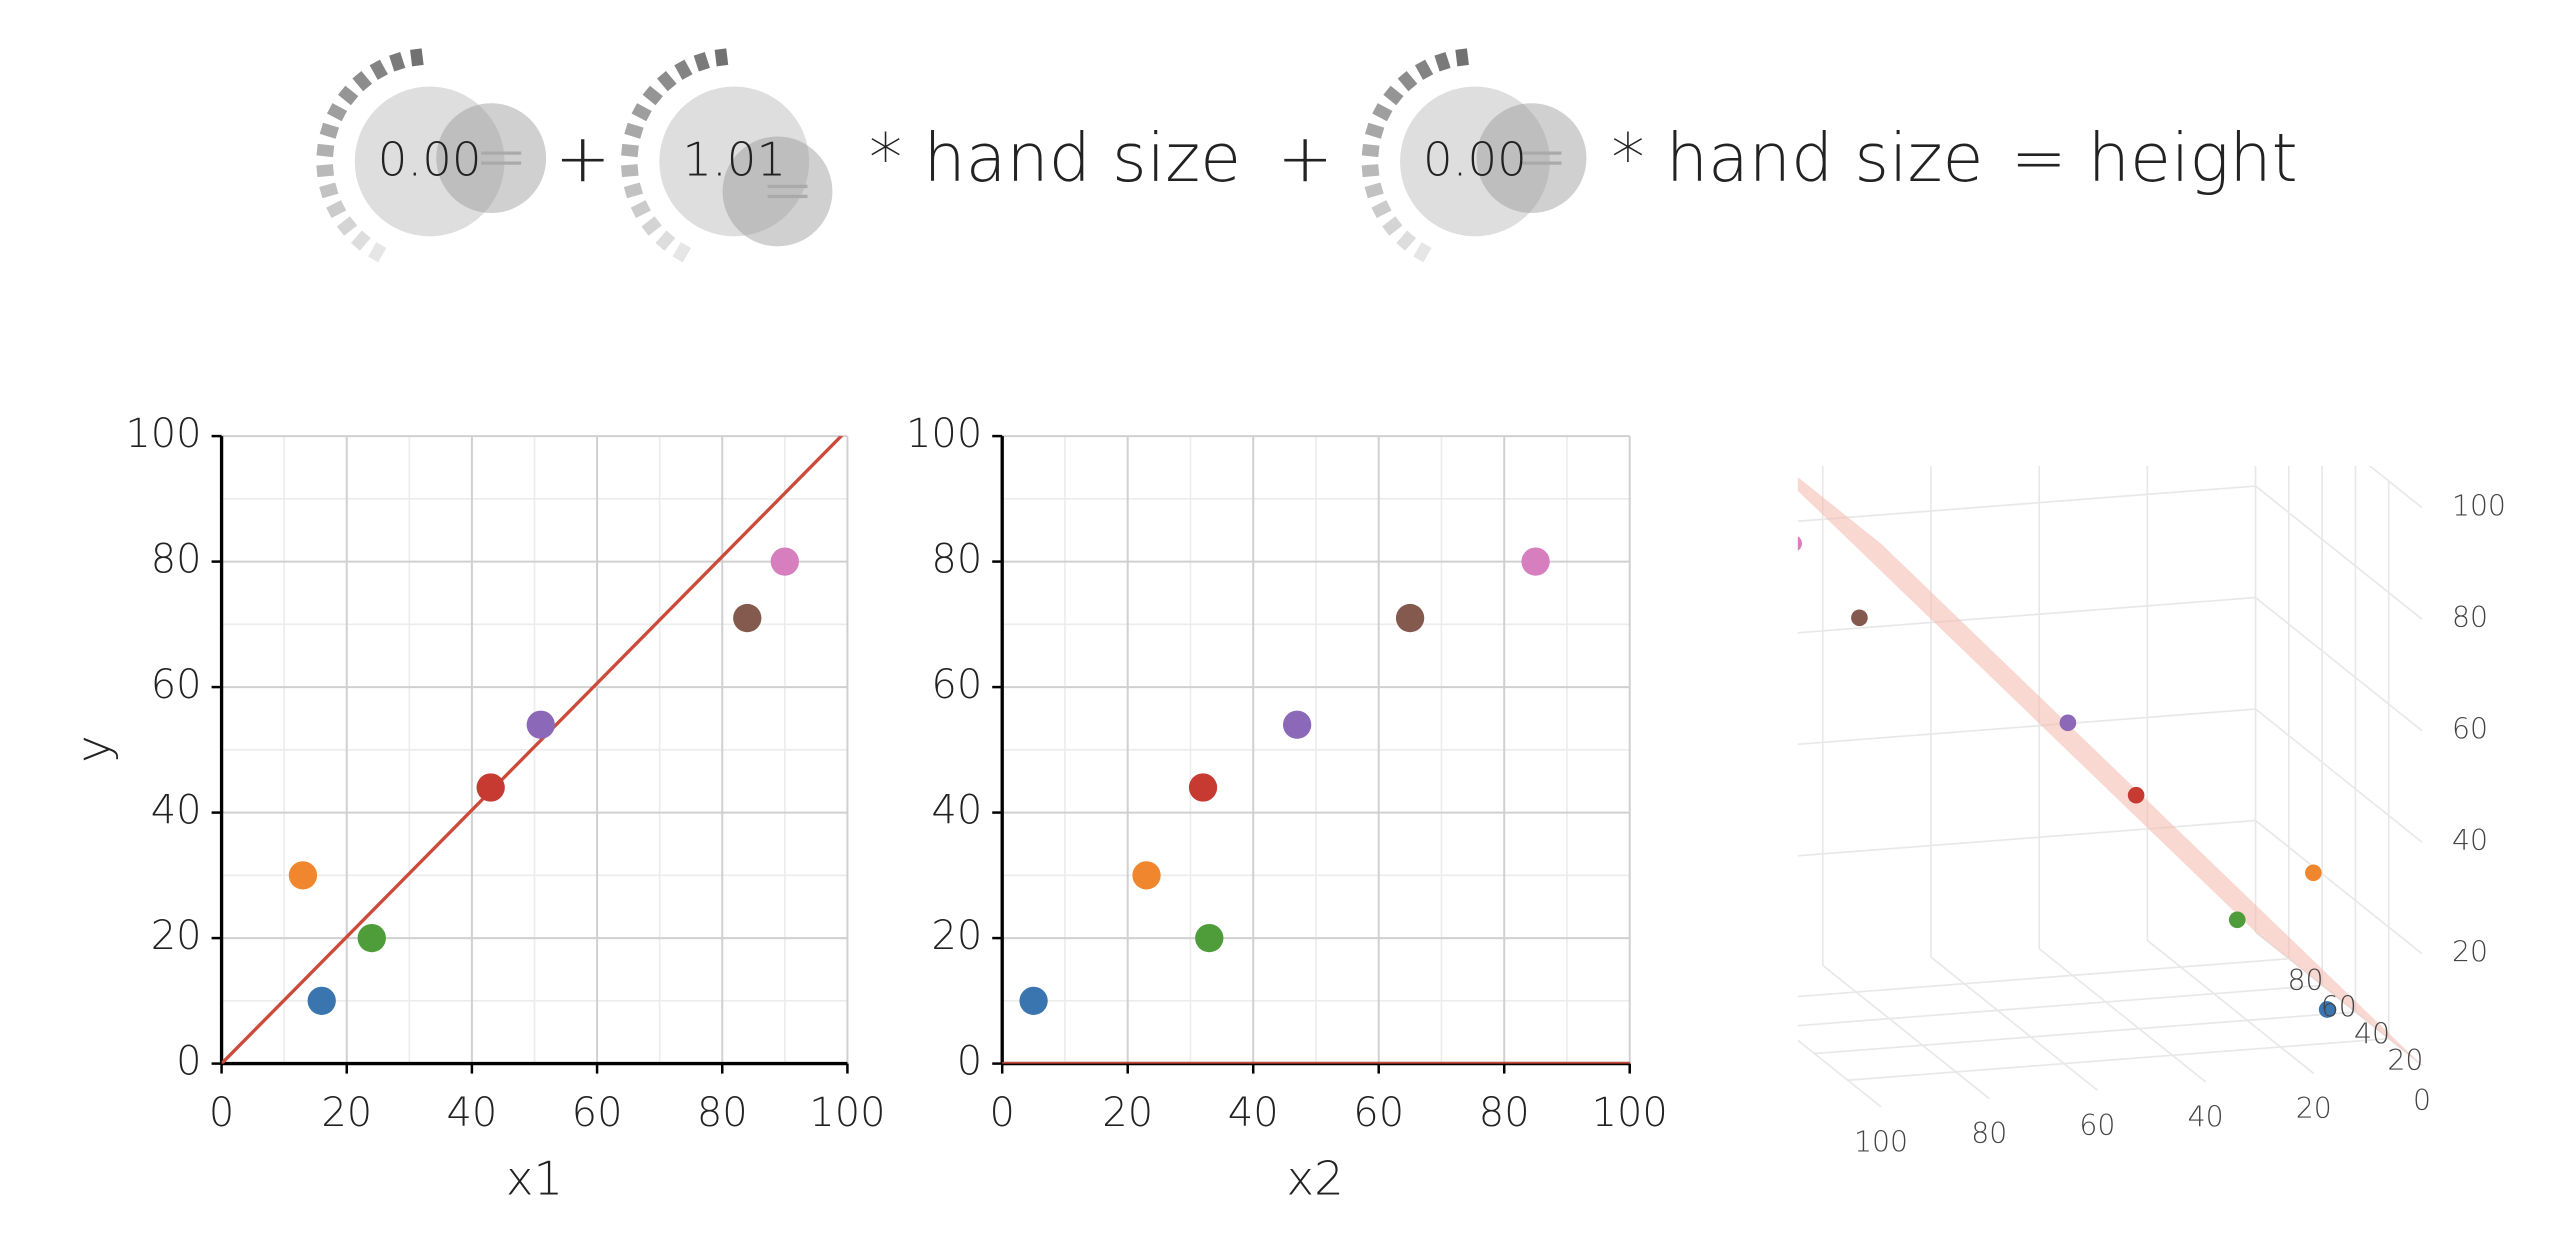  What do you see at coordinates (471, 1113) in the screenshot?
I see `x-tick-label: 40` at bounding box center [471, 1113].